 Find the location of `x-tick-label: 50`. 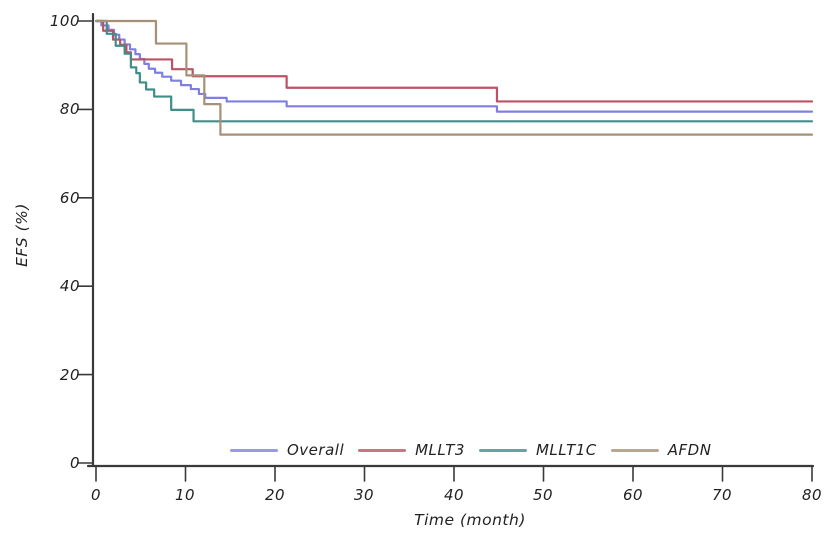

x-tick-label: 50 is located at coordinates (543, 495).